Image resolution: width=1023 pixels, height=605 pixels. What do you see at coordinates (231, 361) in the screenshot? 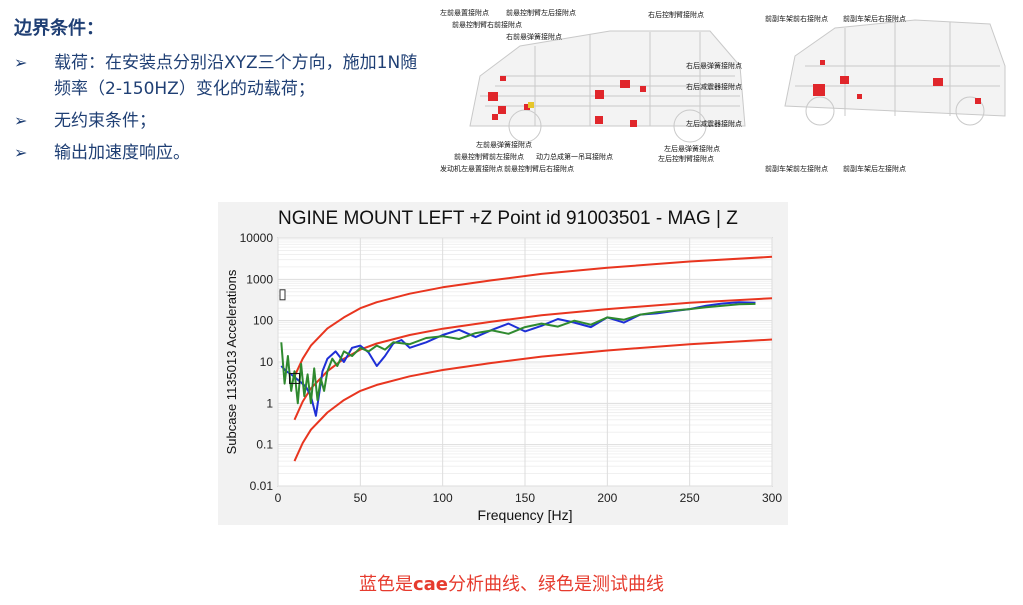
I see `y-axis-label: Subcase 1135013 Accelerations` at bounding box center [231, 361].